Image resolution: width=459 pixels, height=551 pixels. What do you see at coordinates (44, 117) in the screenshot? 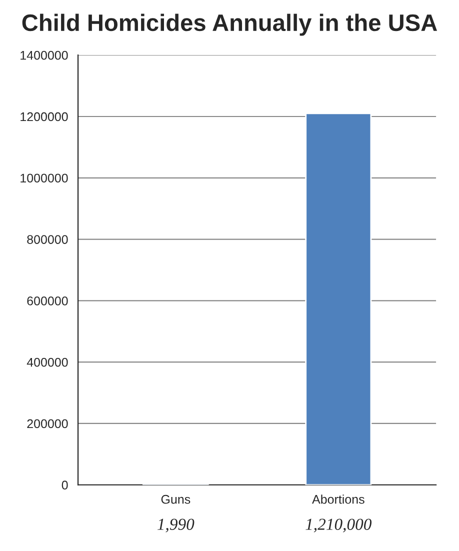
I see `y-tick-label: 1200000` at bounding box center [44, 117].